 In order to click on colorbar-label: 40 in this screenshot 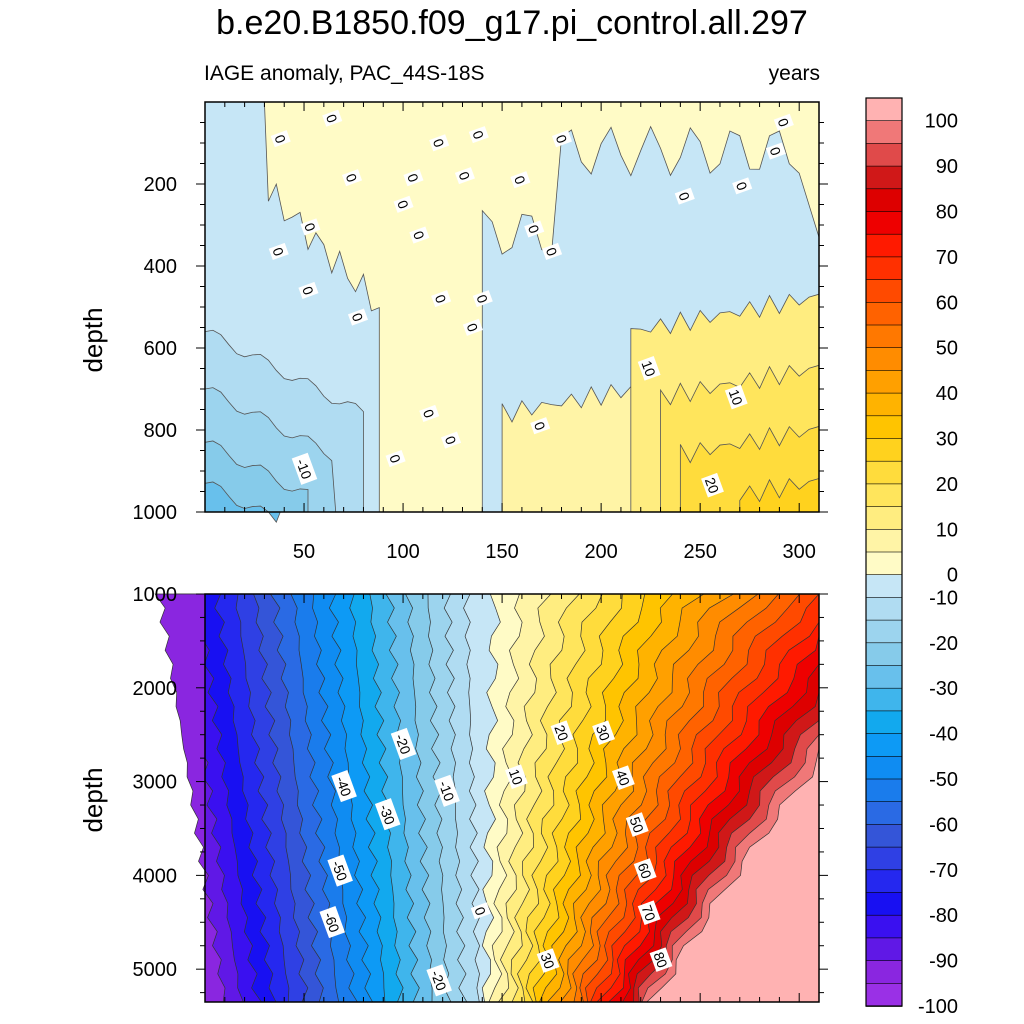, I will do `click(947, 394)`.